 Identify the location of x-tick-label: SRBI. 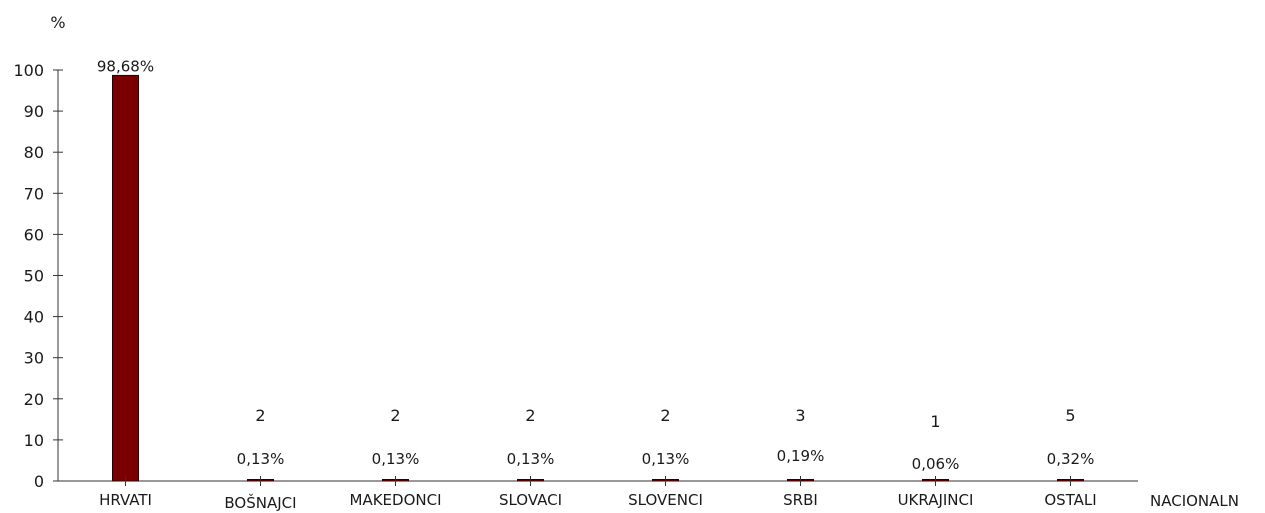
(800, 500).